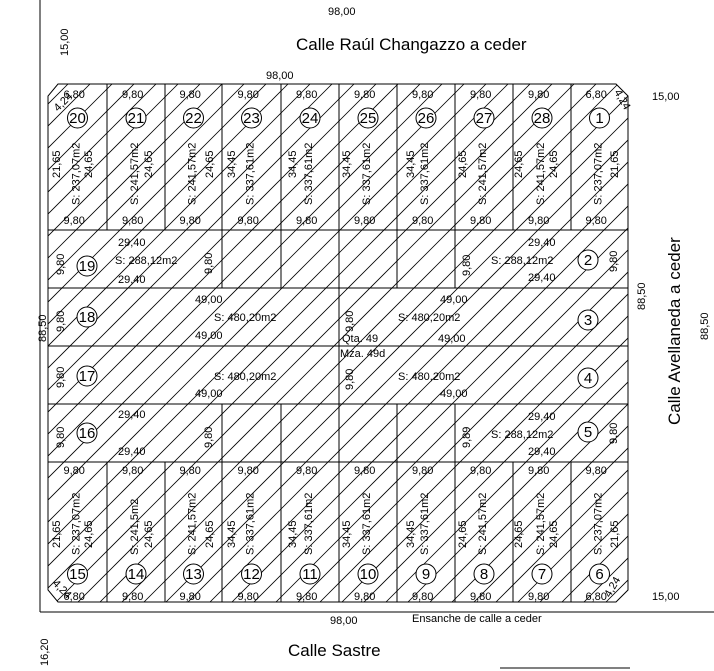 The height and width of the screenshot is (671, 714). What do you see at coordinates (542, 243) in the screenshot?
I see `lot2-top: 29,40` at bounding box center [542, 243].